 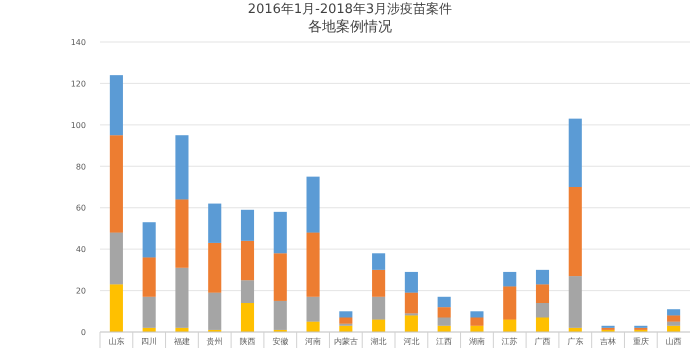 I want to click on y-tick-label: 80, so click(x=81, y=167).